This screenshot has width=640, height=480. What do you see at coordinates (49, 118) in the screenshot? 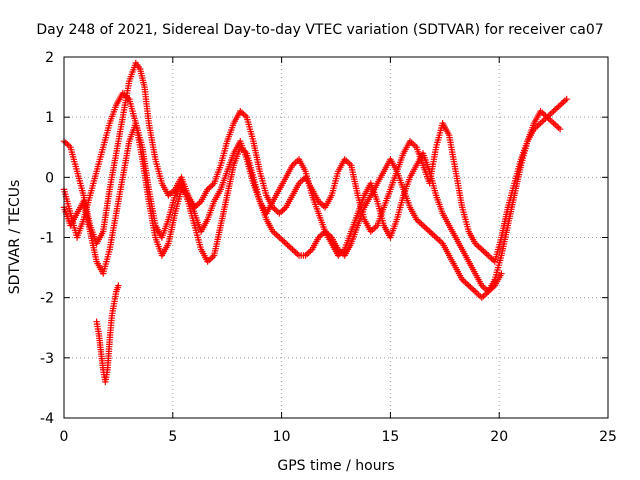
I see `y-tick-label: 1` at bounding box center [49, 118].